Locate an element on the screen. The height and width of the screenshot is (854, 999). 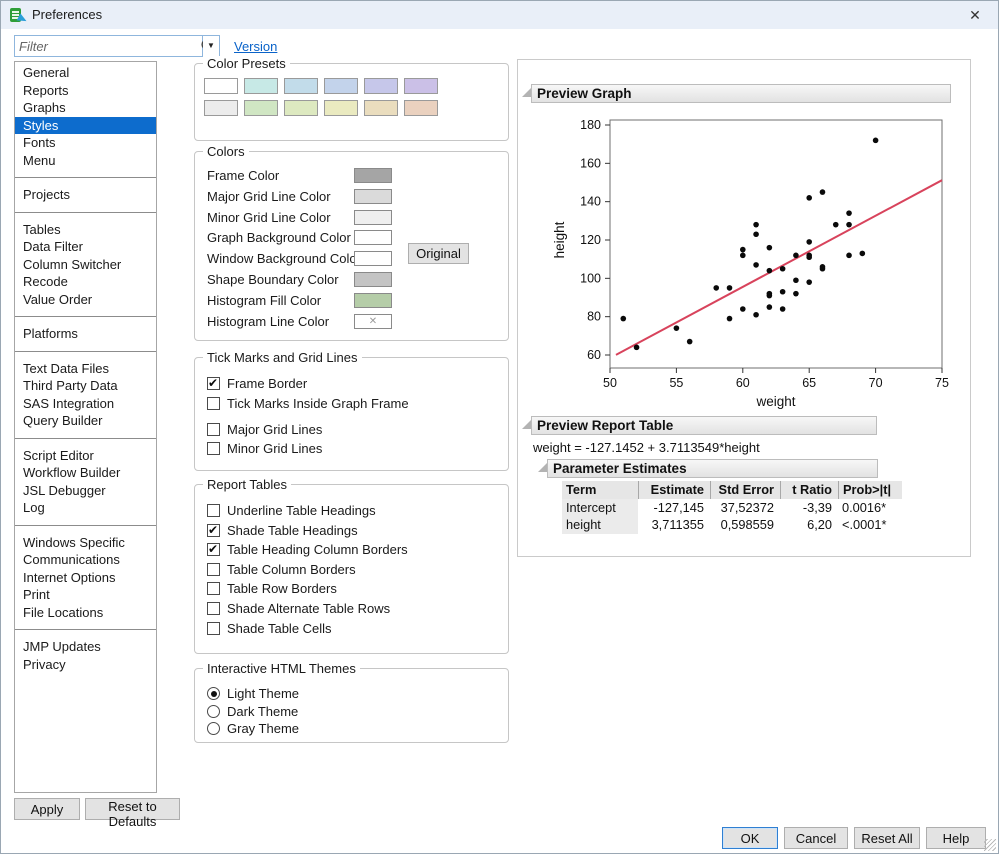
sidebar-item-jmp-updates: JMP Updates is located at coordinates (62, 646).